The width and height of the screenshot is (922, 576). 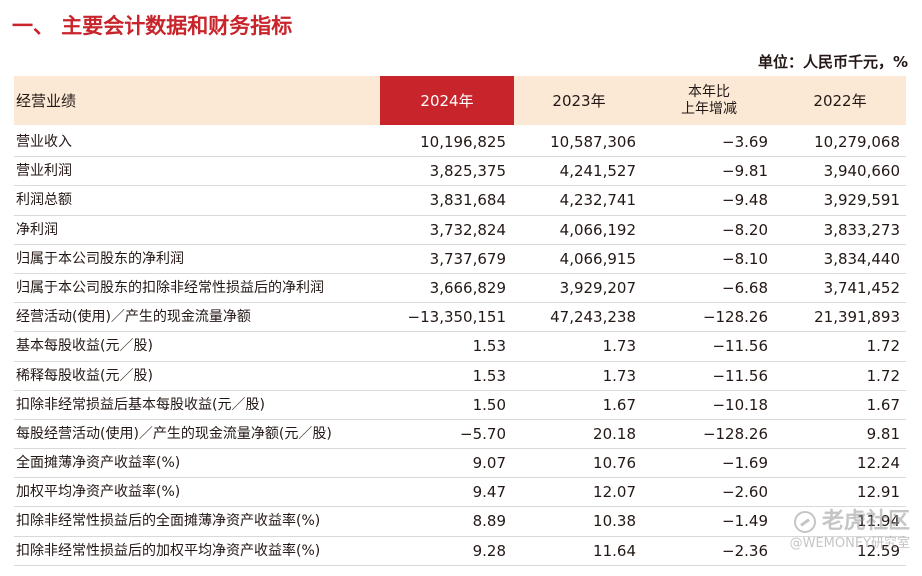 What do you see at coordinates (489, 550) in the screenshot?
I see `value-2024: 9.28` at bounding box center [489, 550].